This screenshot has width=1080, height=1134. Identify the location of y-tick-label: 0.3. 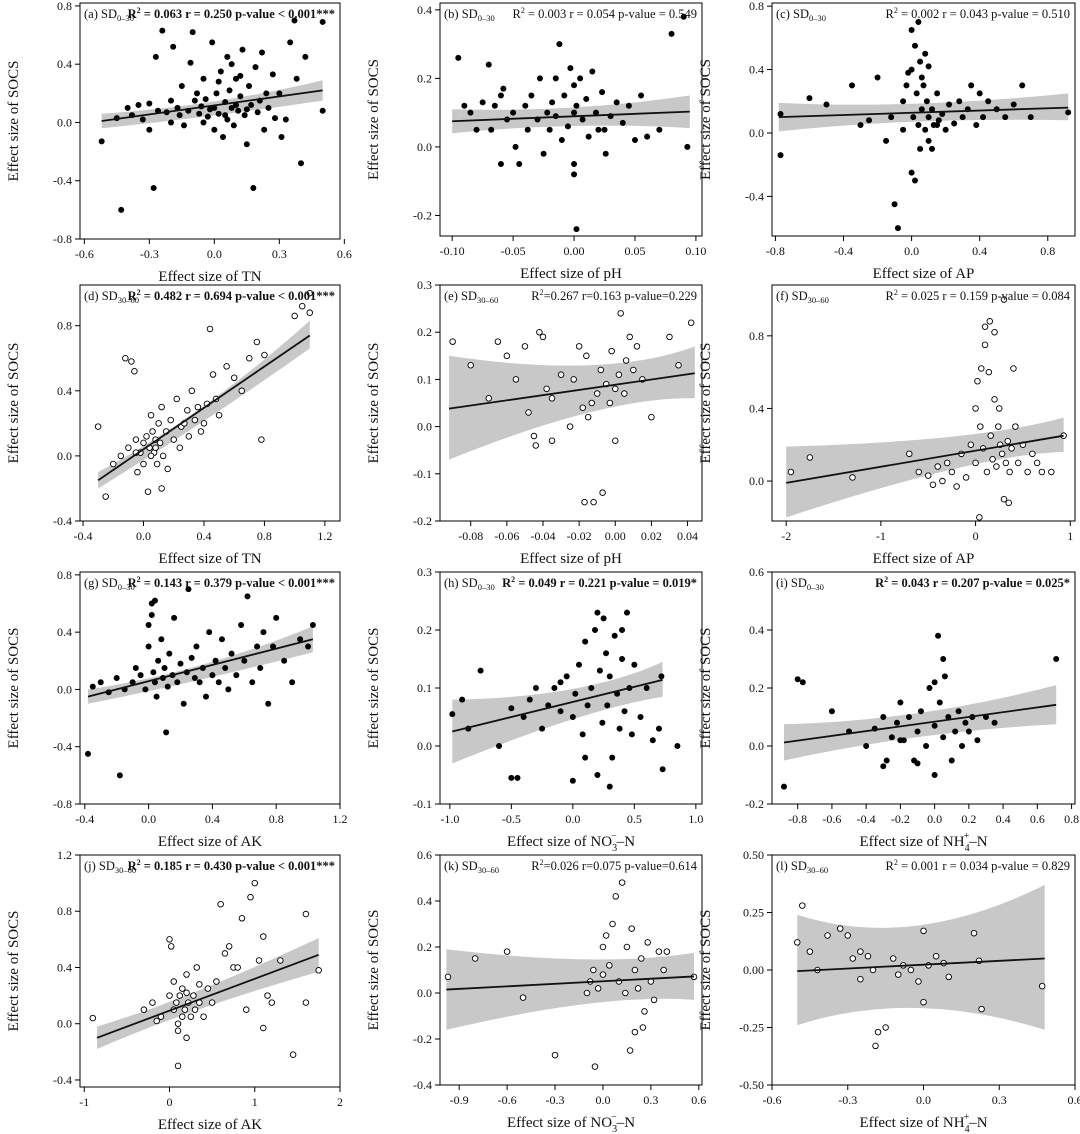
(424, 285).